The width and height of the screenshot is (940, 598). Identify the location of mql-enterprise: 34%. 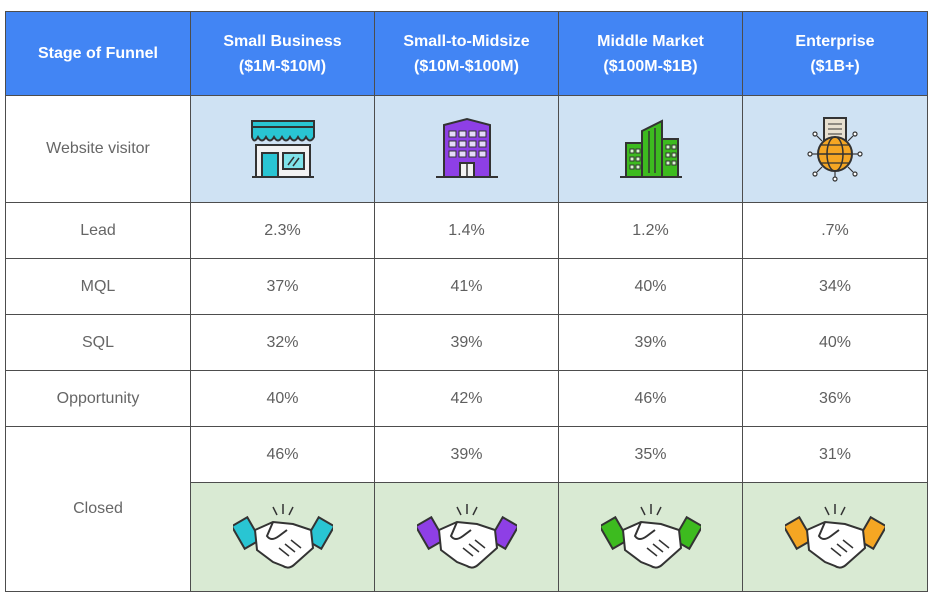
(835, 286).